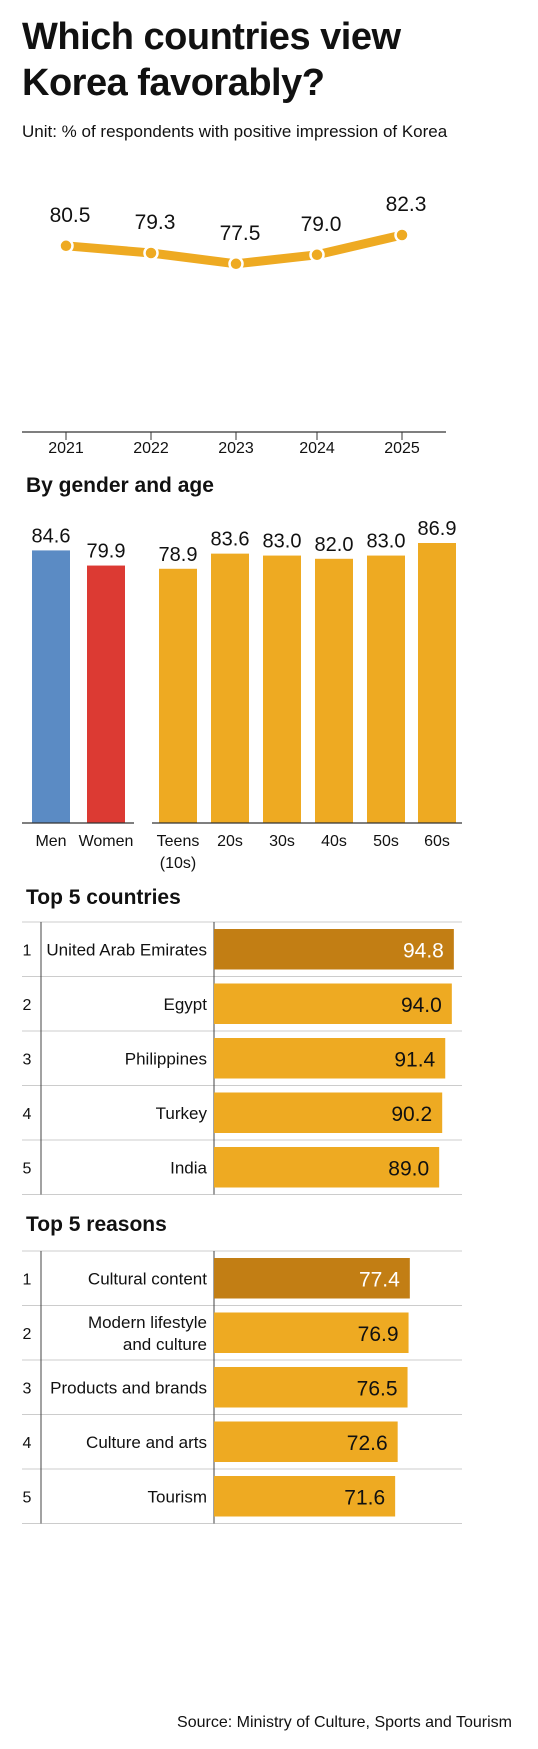  I want to click on reason-label: Products and brands, so click(128, 1387).